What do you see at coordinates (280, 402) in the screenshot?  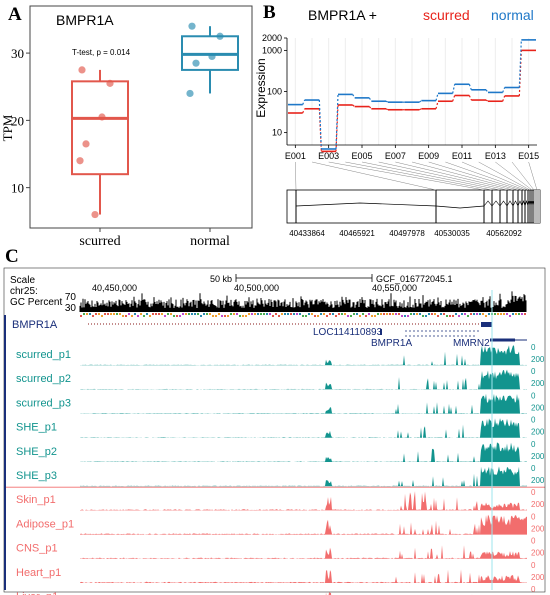 I see `track-scurred_p3: scurred_p3 0 200` at bounding box center [280, 402].